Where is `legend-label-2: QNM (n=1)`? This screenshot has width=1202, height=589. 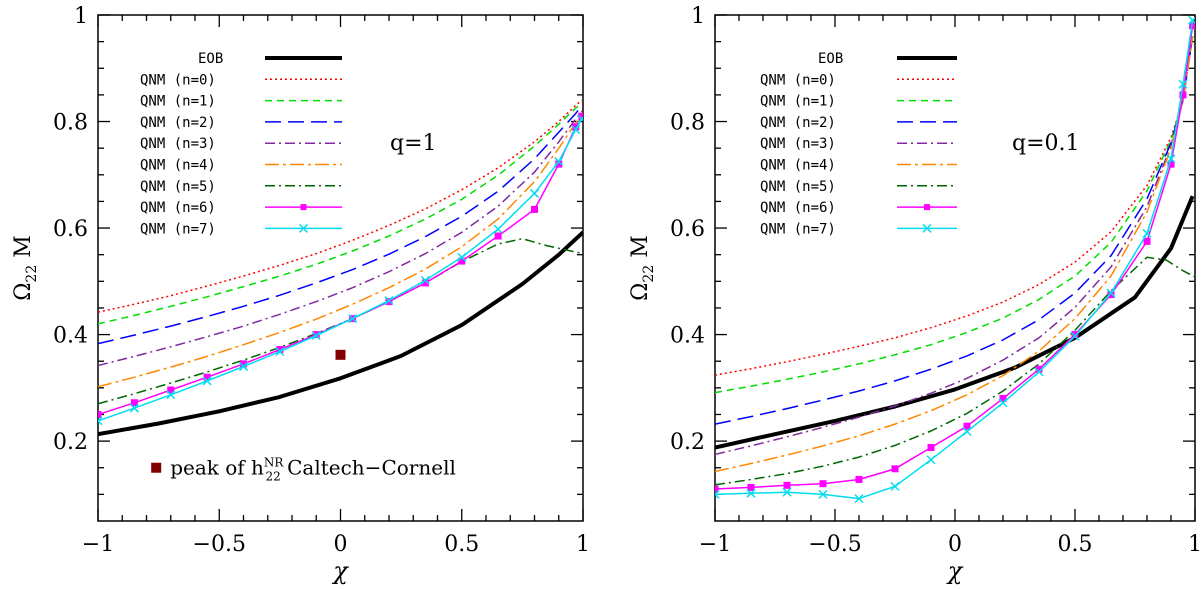 legend-label-2: QNM (n=1) is located at coordinates (178, 102).